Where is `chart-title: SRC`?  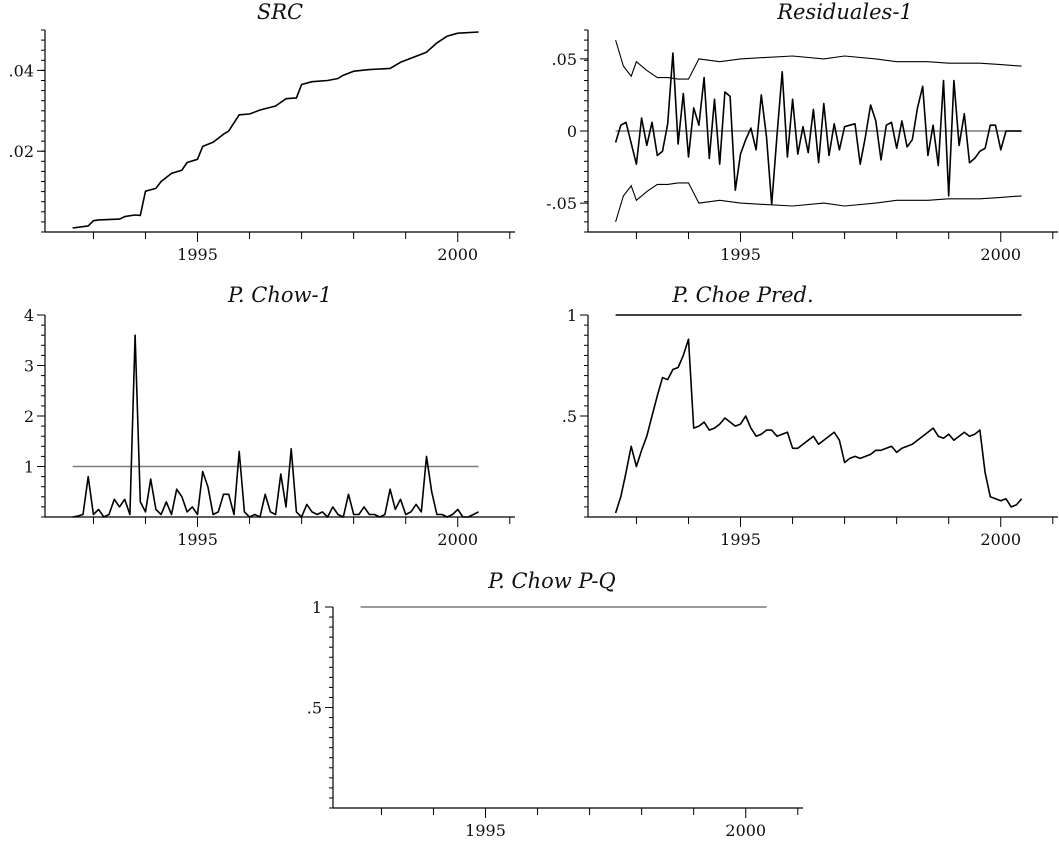 chart-title: SRC is located at coordinates (280, 12).